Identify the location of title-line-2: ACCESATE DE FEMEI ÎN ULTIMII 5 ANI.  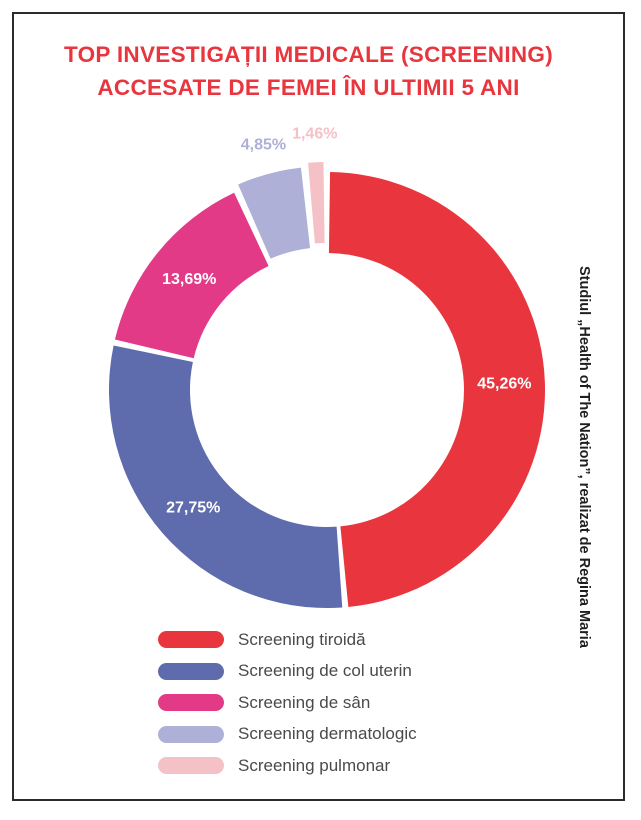
(308, 87).